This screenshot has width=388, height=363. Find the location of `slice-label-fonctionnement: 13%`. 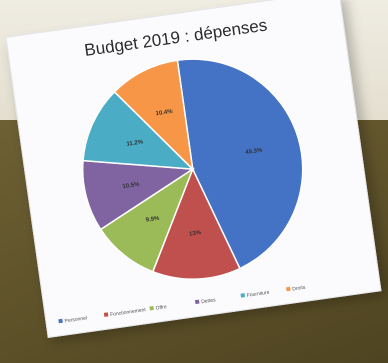

slice-label-fonctionnement: 13% is located at coordinates (195, 234).